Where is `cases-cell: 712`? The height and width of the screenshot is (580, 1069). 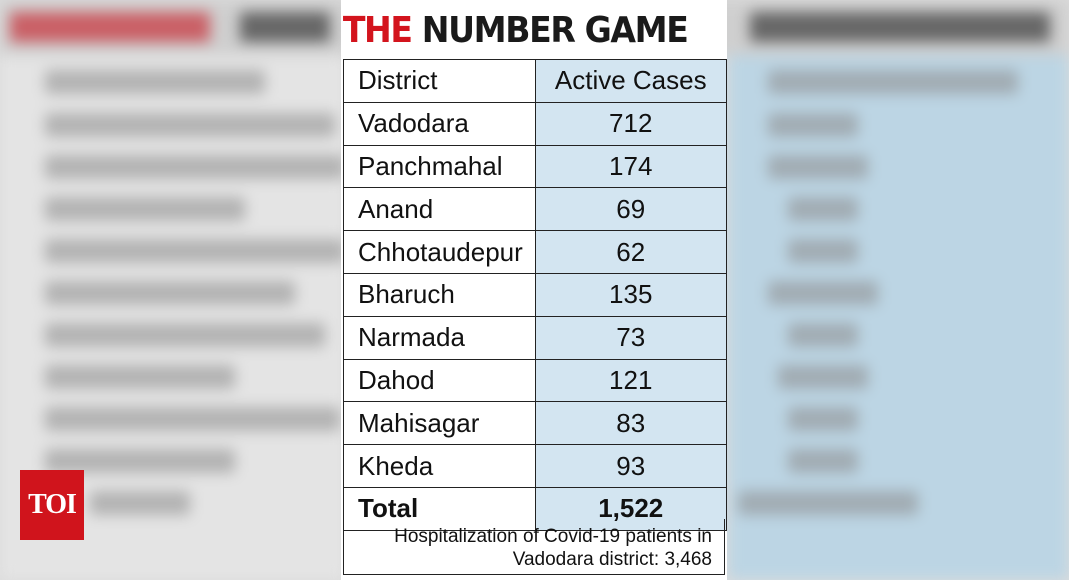
cases-cell: 712 is located at coordinates (630, 123).